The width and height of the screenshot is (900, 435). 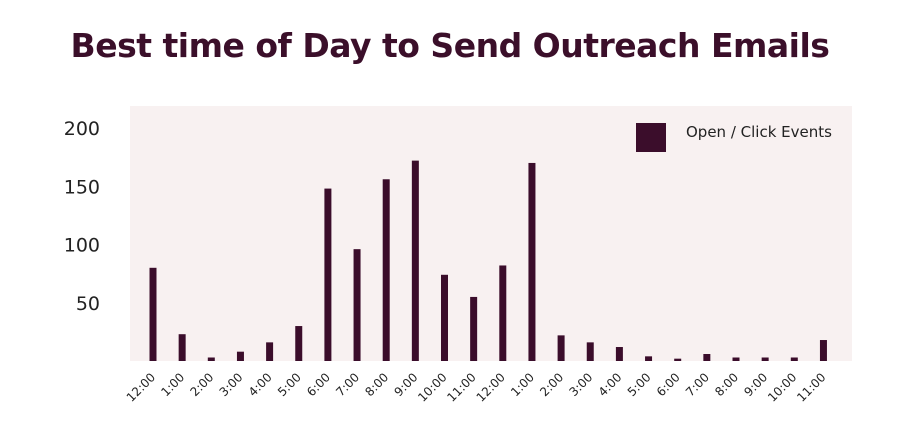 I want to click on y-tick-label: 150, so click(x=82, y=187).